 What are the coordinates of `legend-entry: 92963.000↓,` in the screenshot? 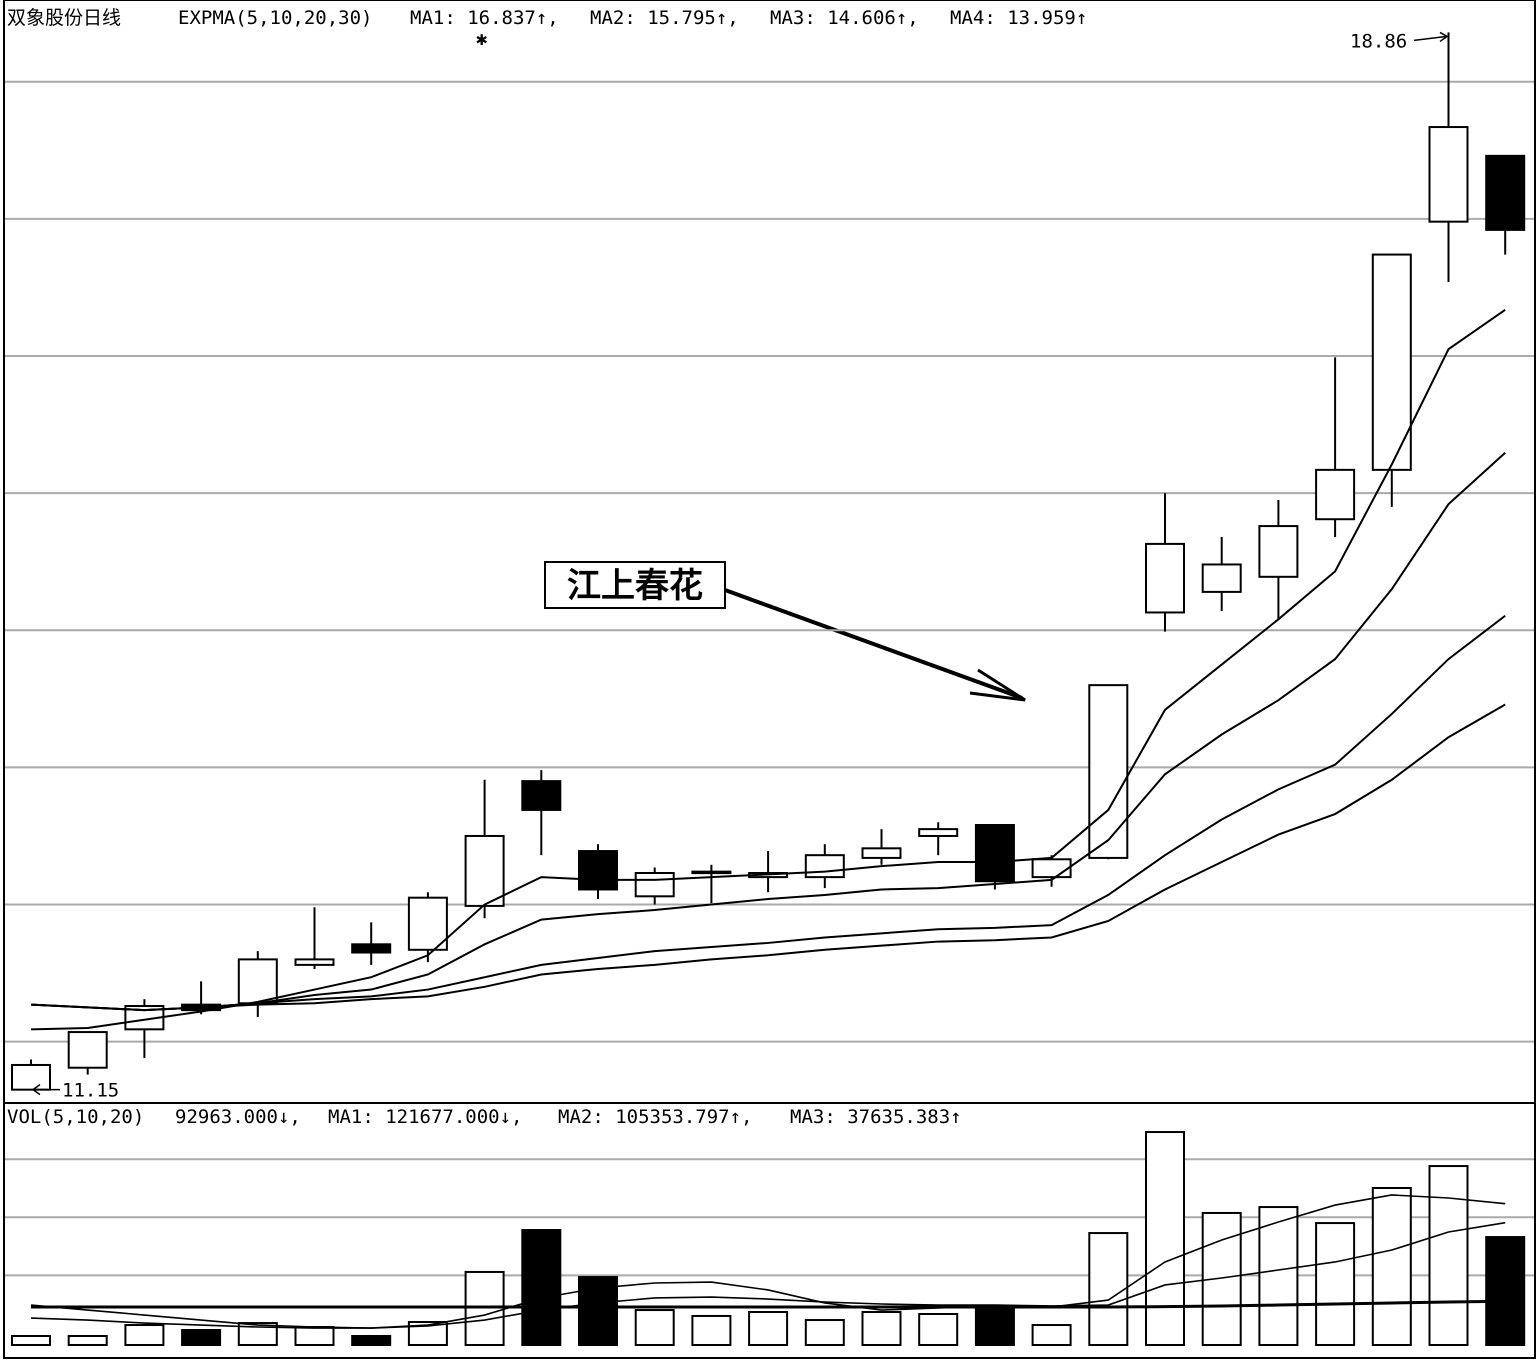 It's located at (238, 1117).